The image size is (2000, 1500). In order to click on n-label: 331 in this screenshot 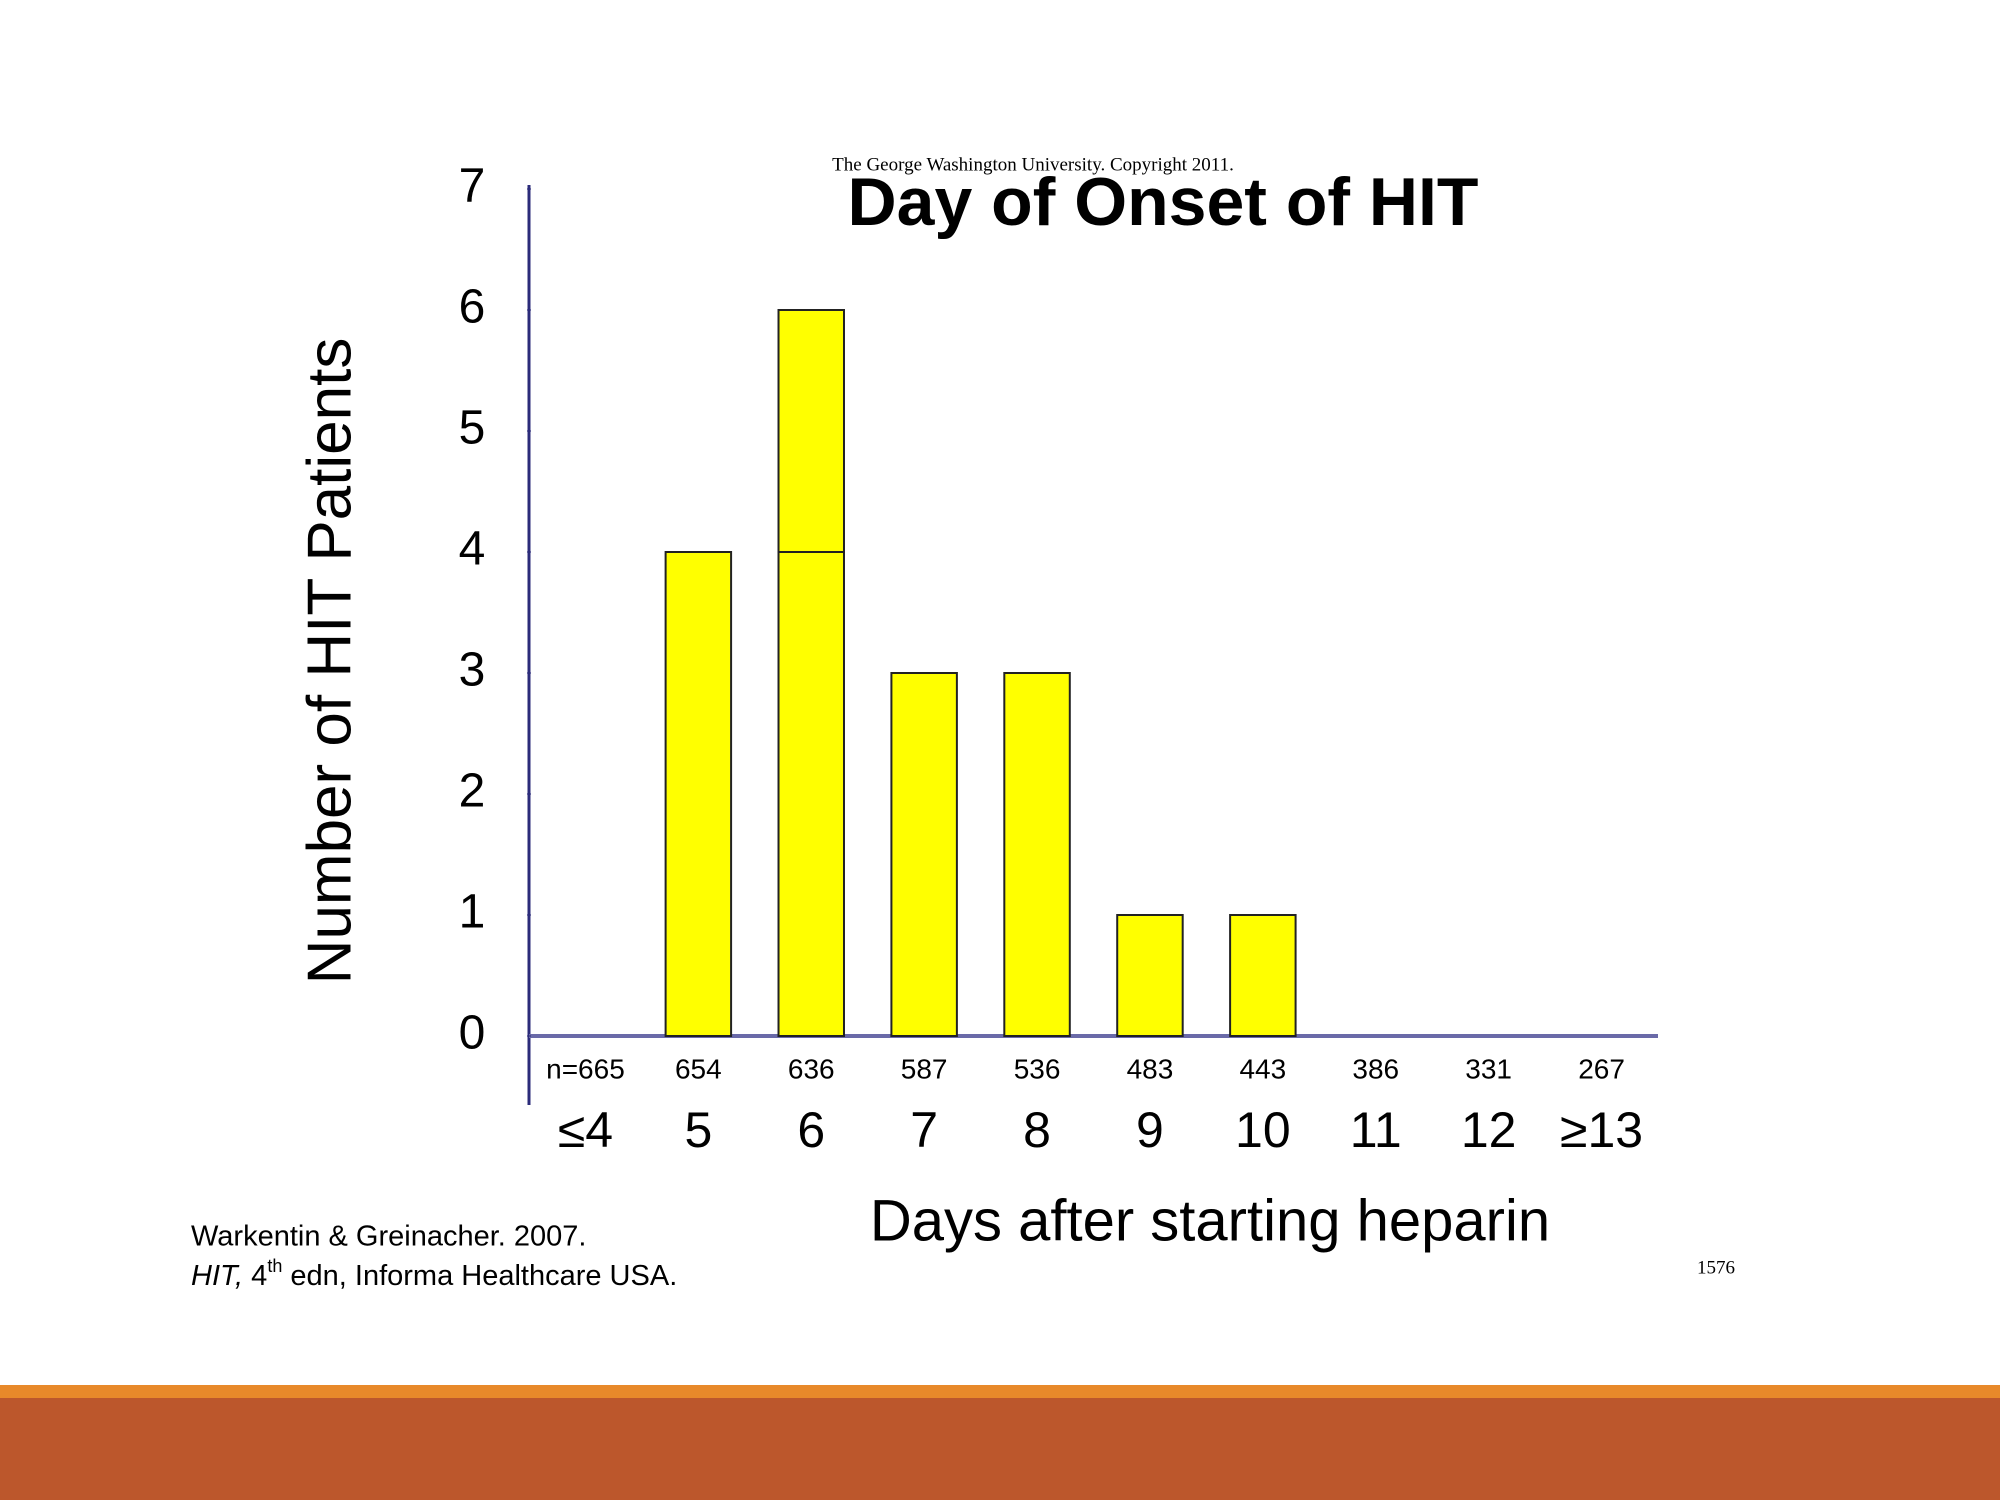, I will do `click(1488, 1068)`.